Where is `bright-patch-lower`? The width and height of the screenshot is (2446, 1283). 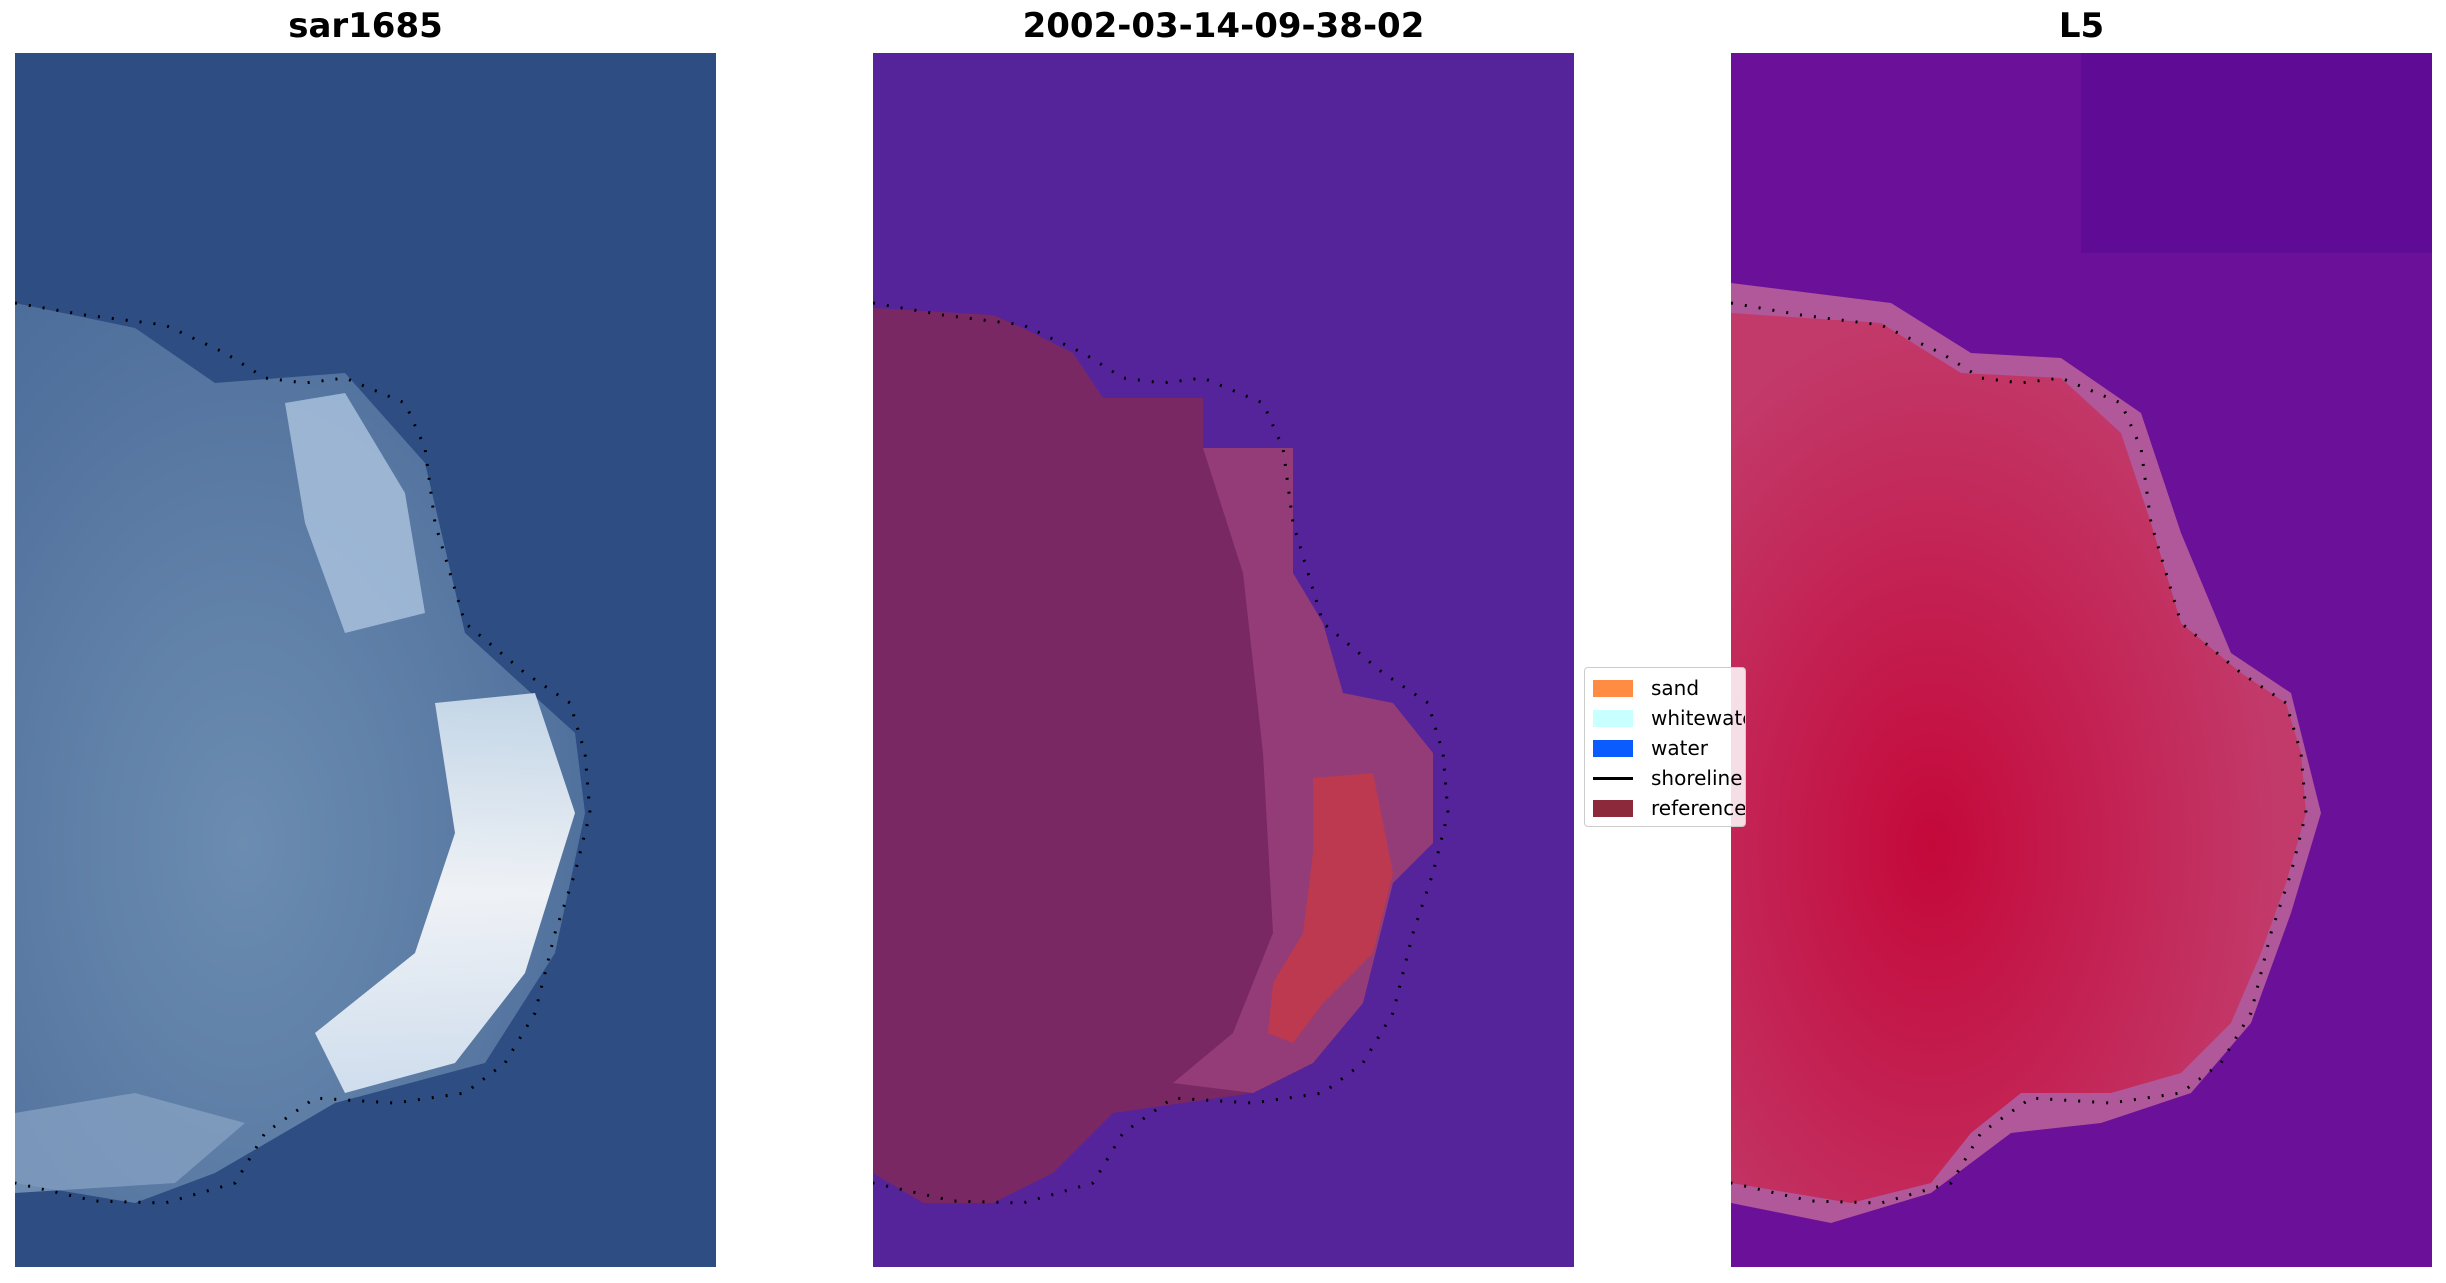
bright-patch-lower is located at coordinates (445, 893).